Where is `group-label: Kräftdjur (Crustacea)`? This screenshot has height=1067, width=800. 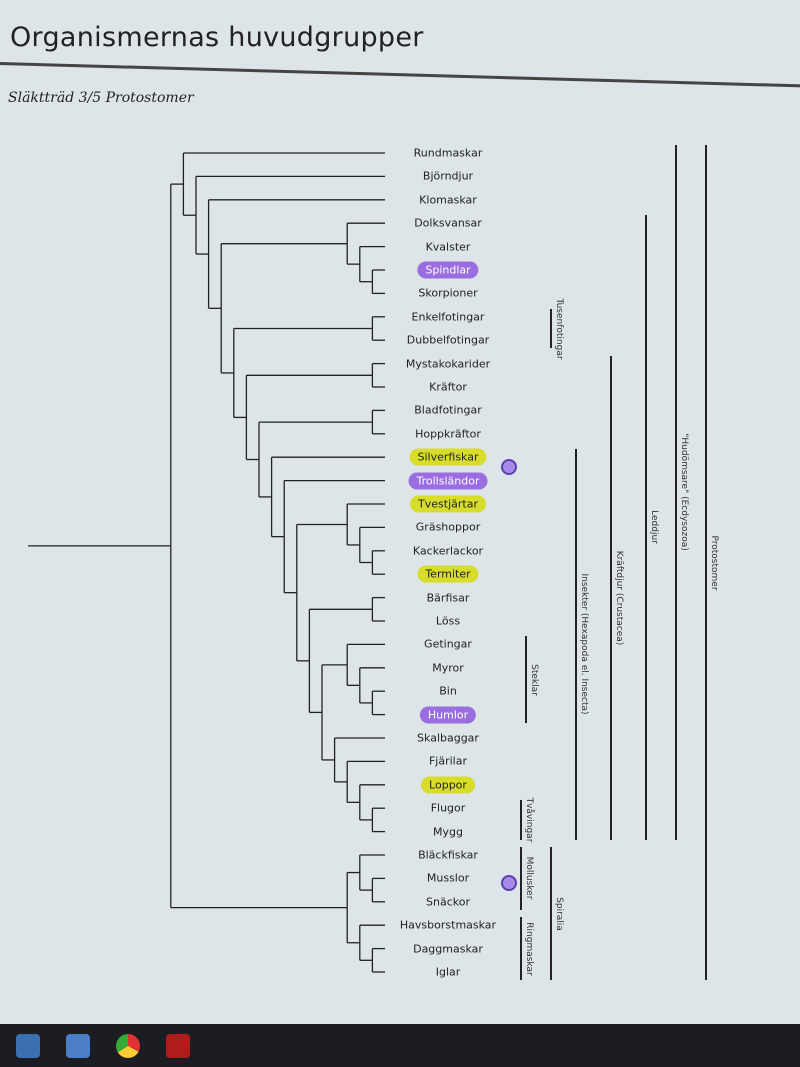 group-label: Kräftdjur (Crustacea) is located at coordinates (619, 597).